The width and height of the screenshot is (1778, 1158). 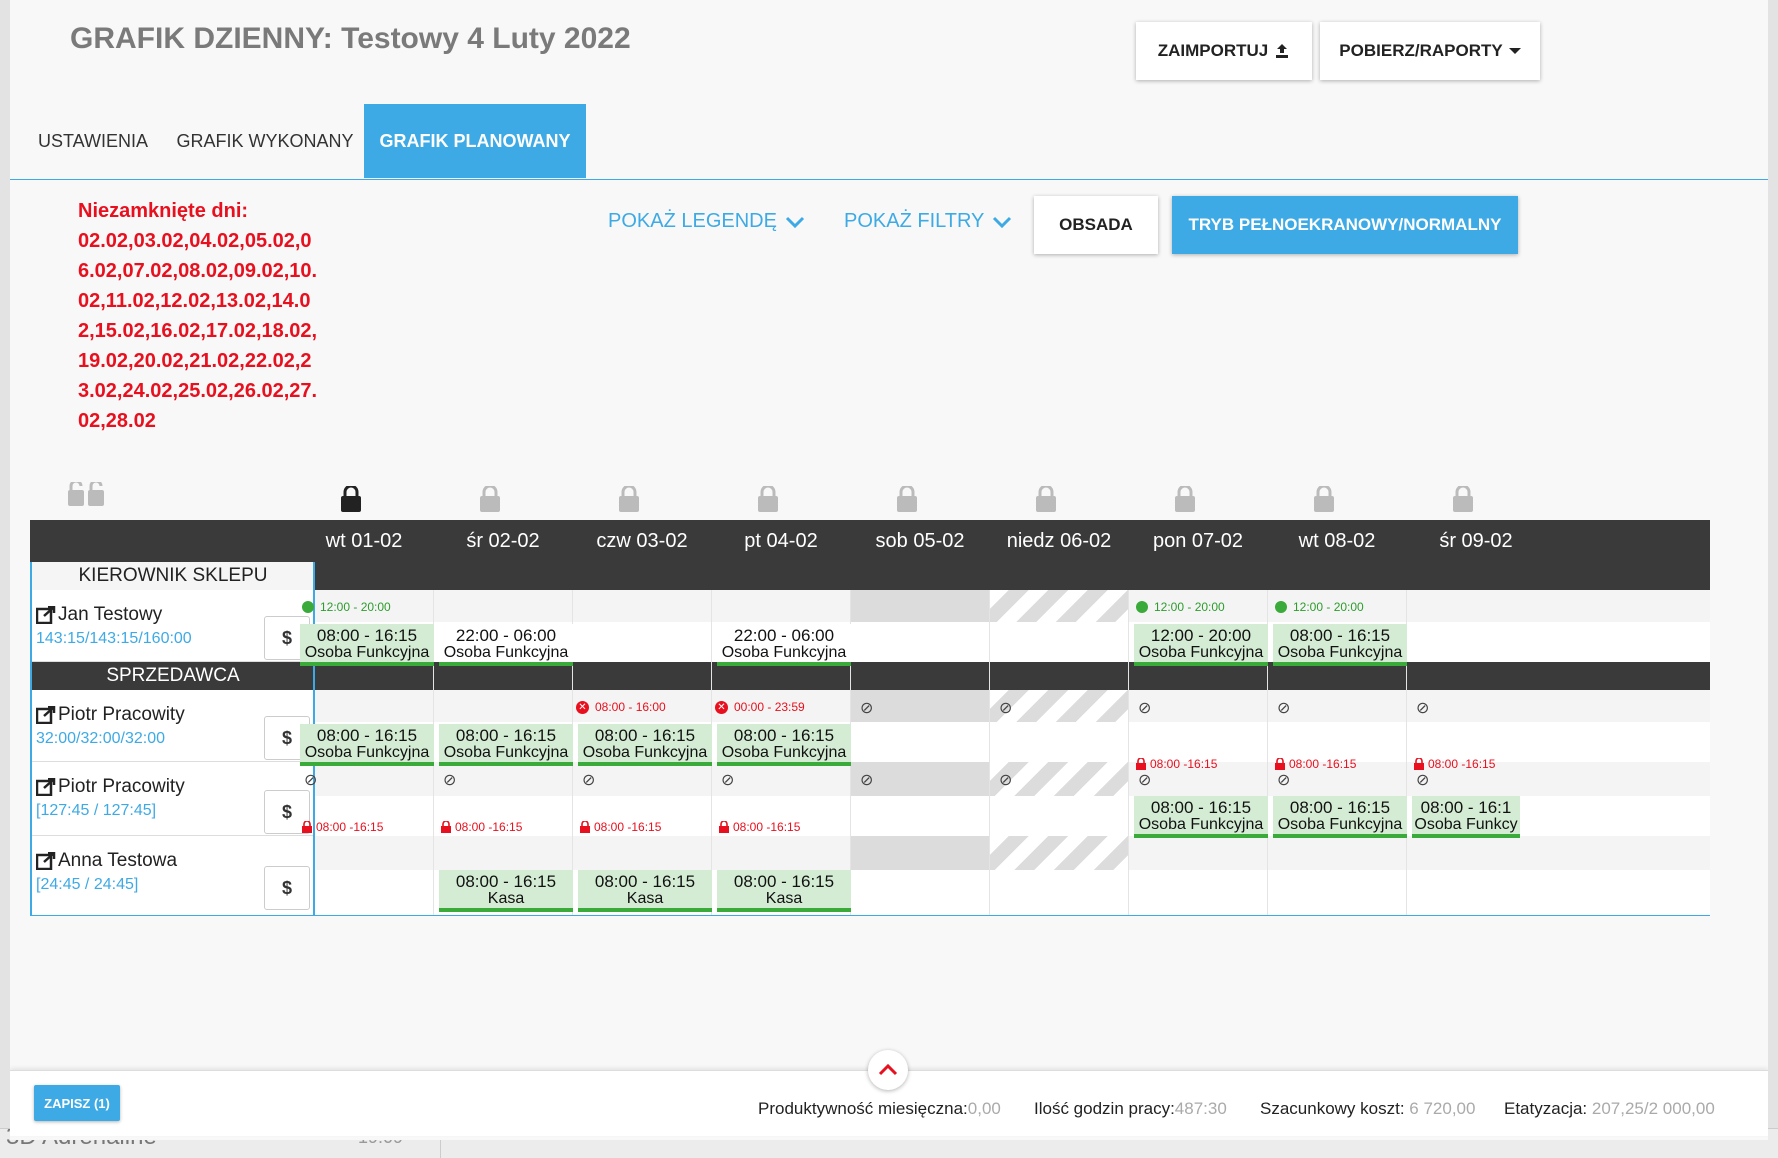 What do you see at coordinates (919, 706) in the screenshot?
I see `weekend-cell` at bounding box center [919, 706].